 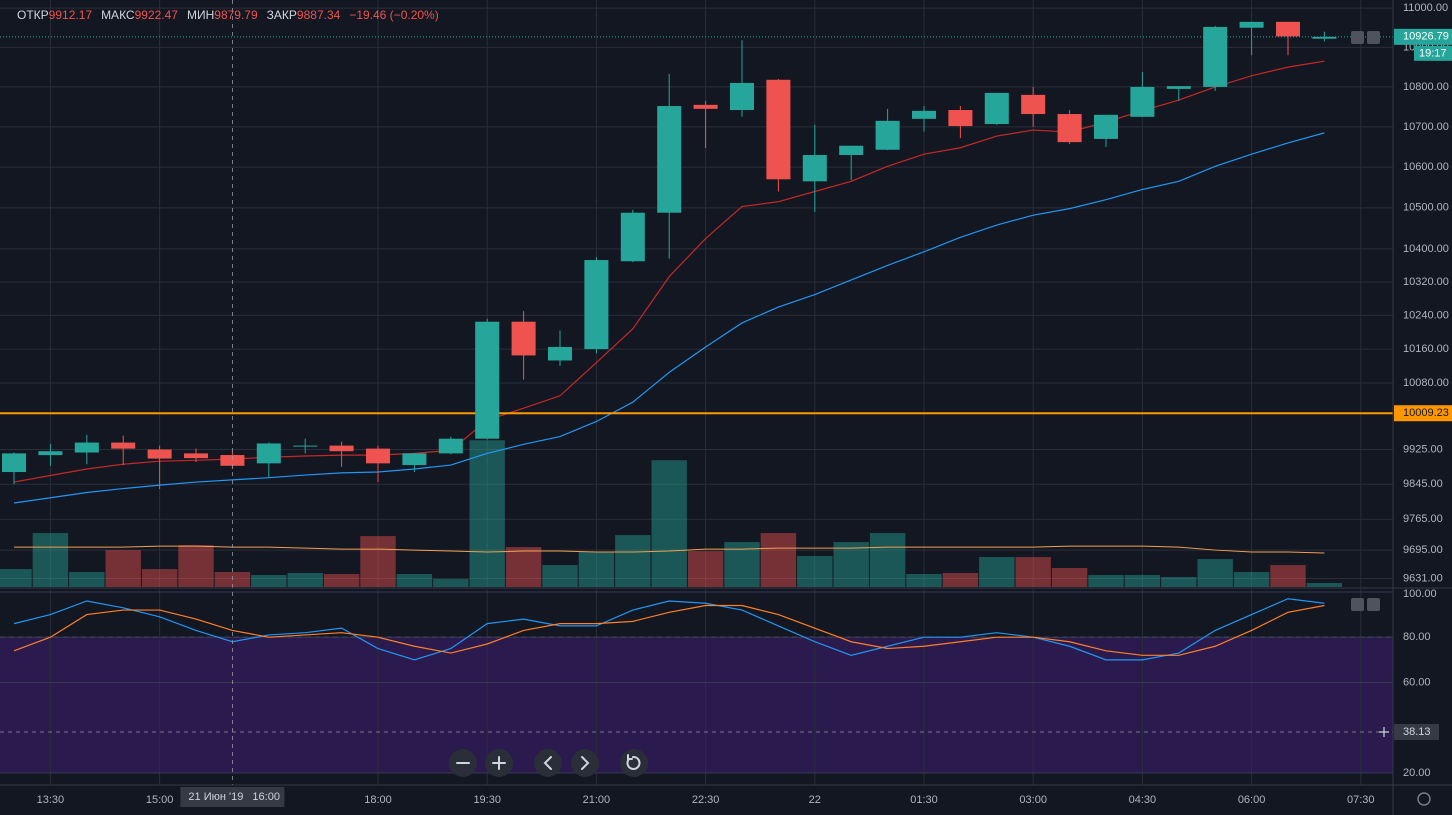 I want to click on zoom-out-button, so click(x=463, y=763).